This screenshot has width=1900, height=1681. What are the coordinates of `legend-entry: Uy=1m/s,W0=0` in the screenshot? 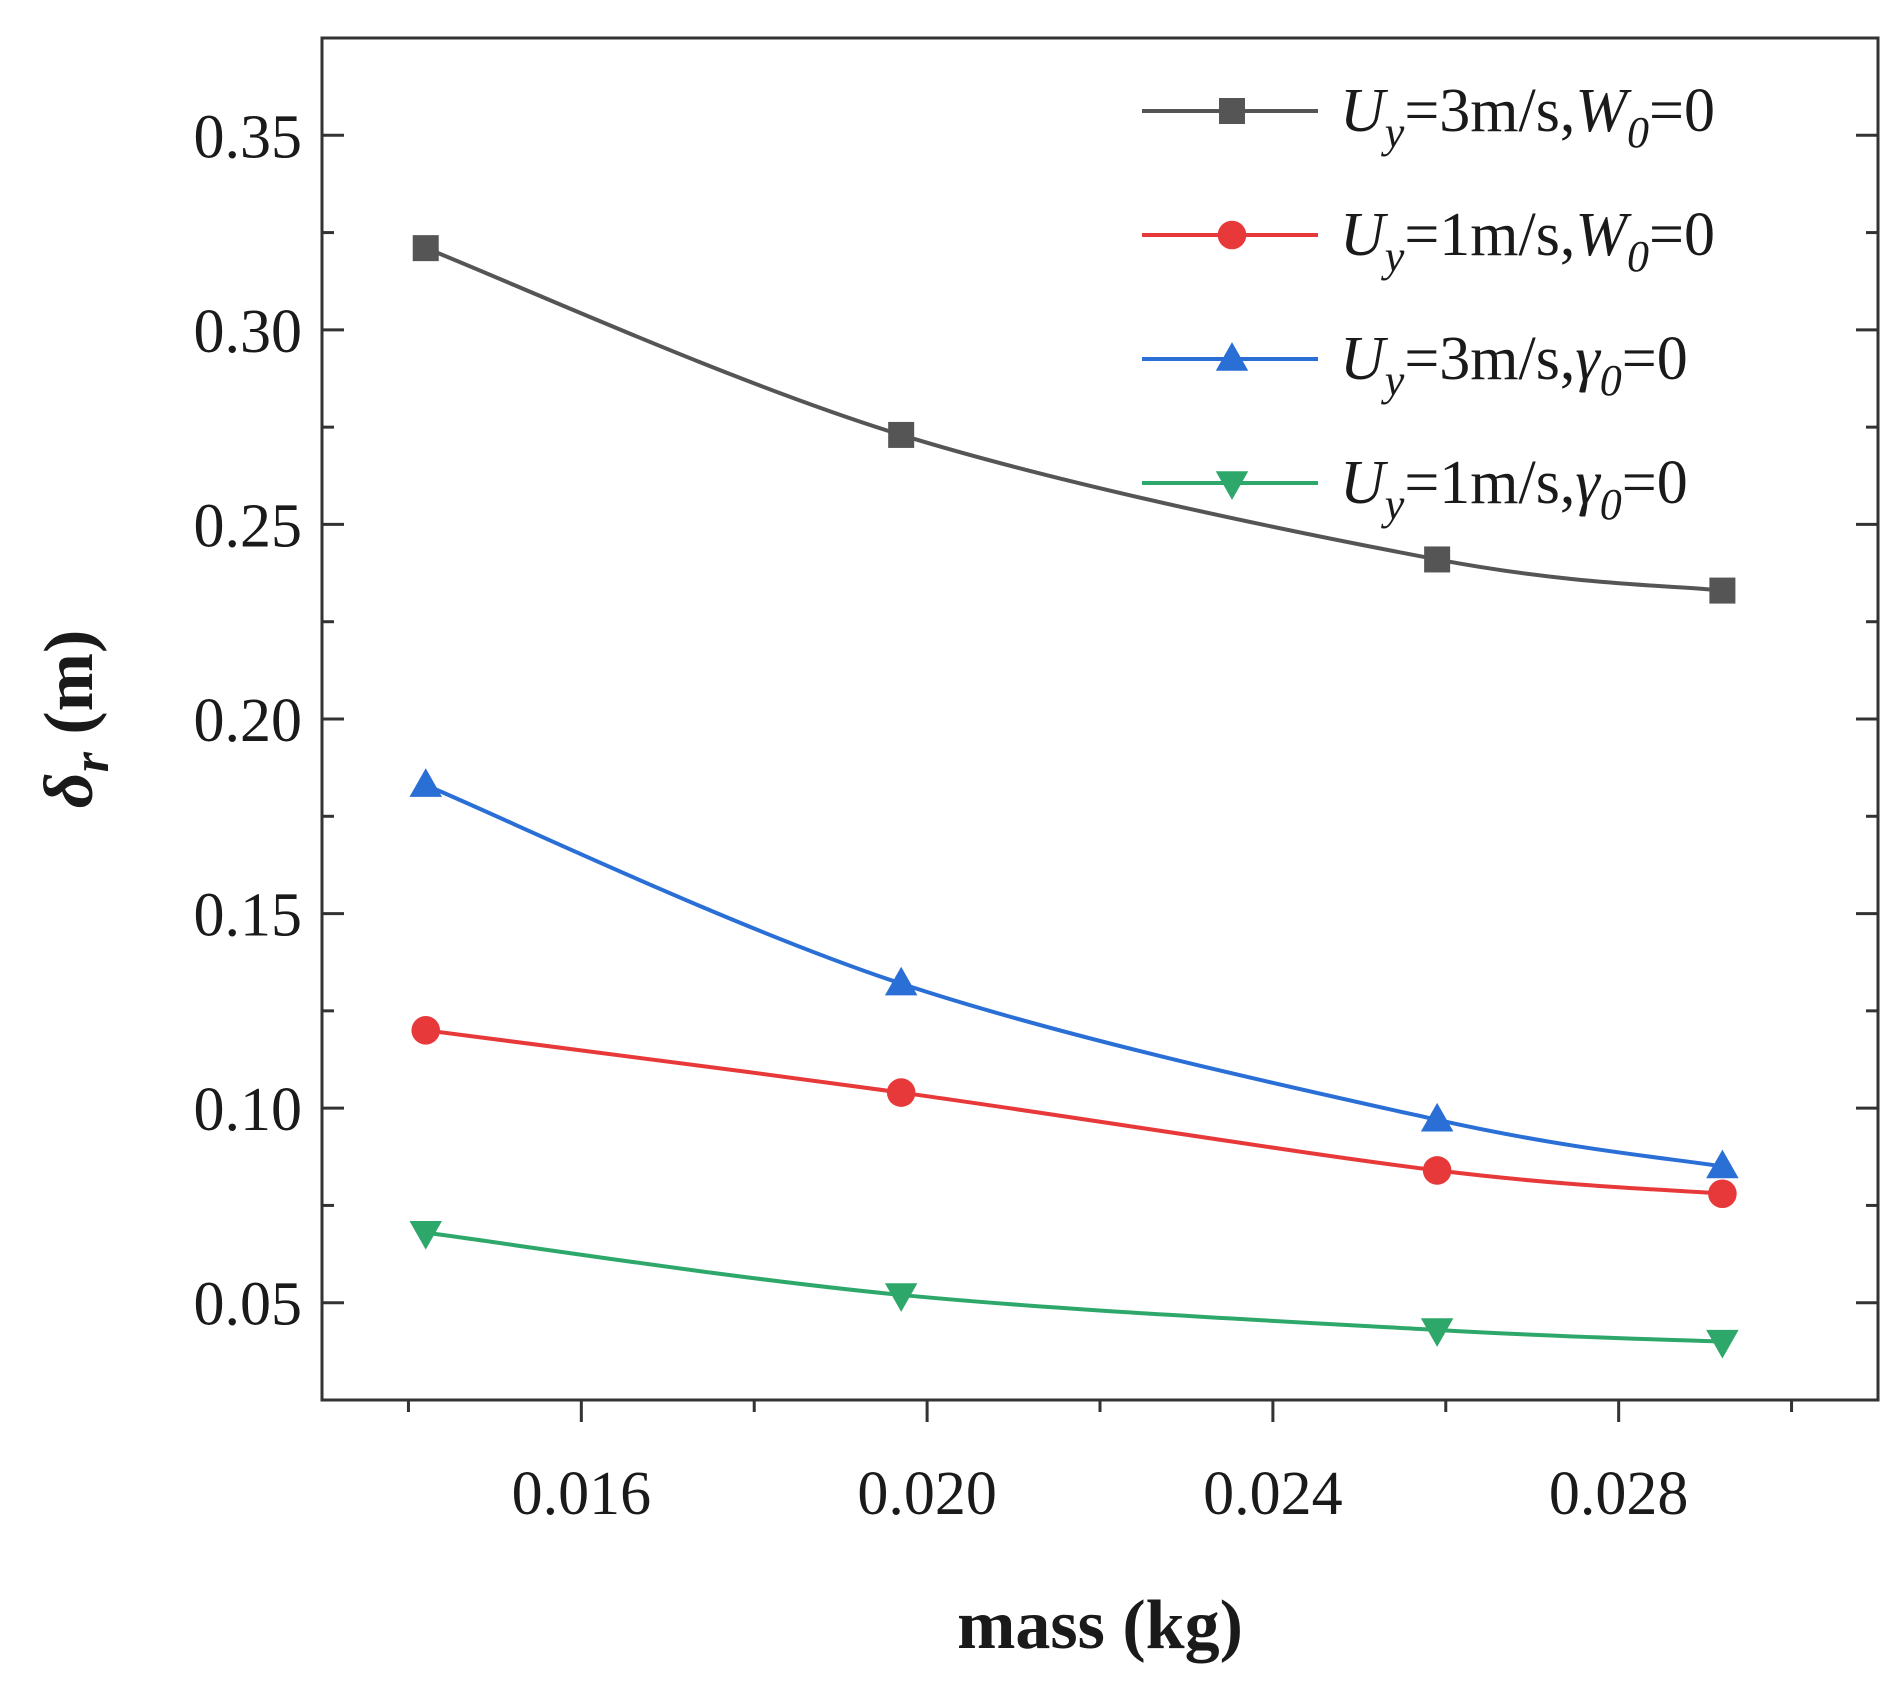 It's located at (1428, 241).